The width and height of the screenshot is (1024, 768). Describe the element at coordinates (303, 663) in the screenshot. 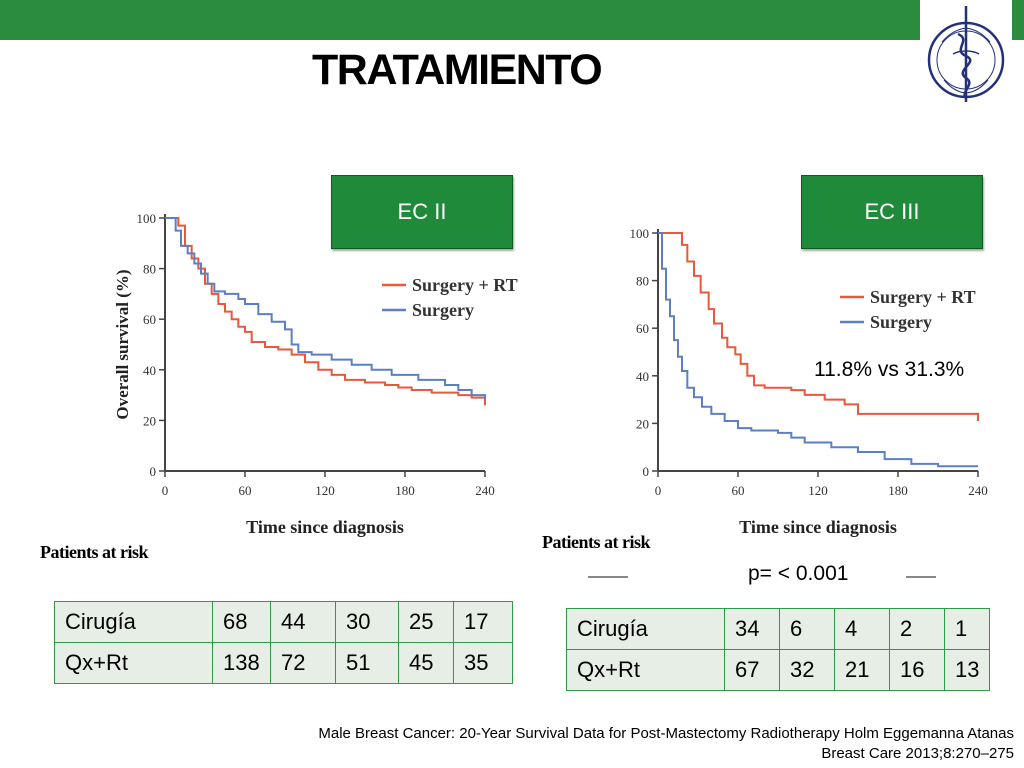

I see `table-cell: 72` at that location.